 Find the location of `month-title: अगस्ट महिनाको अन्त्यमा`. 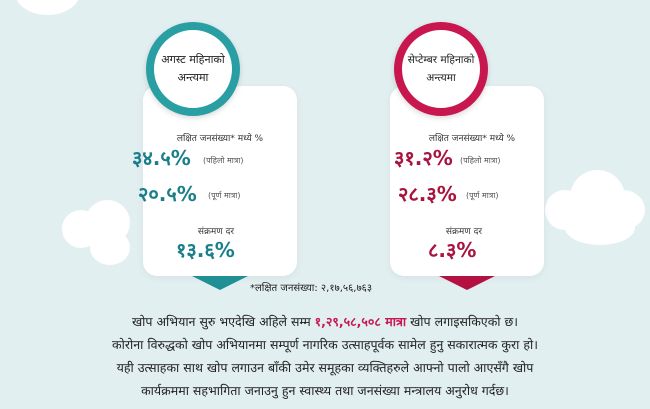

month-title: अगस्ट महिनाको अन्त्यमा is located at coordinates (193, 68).